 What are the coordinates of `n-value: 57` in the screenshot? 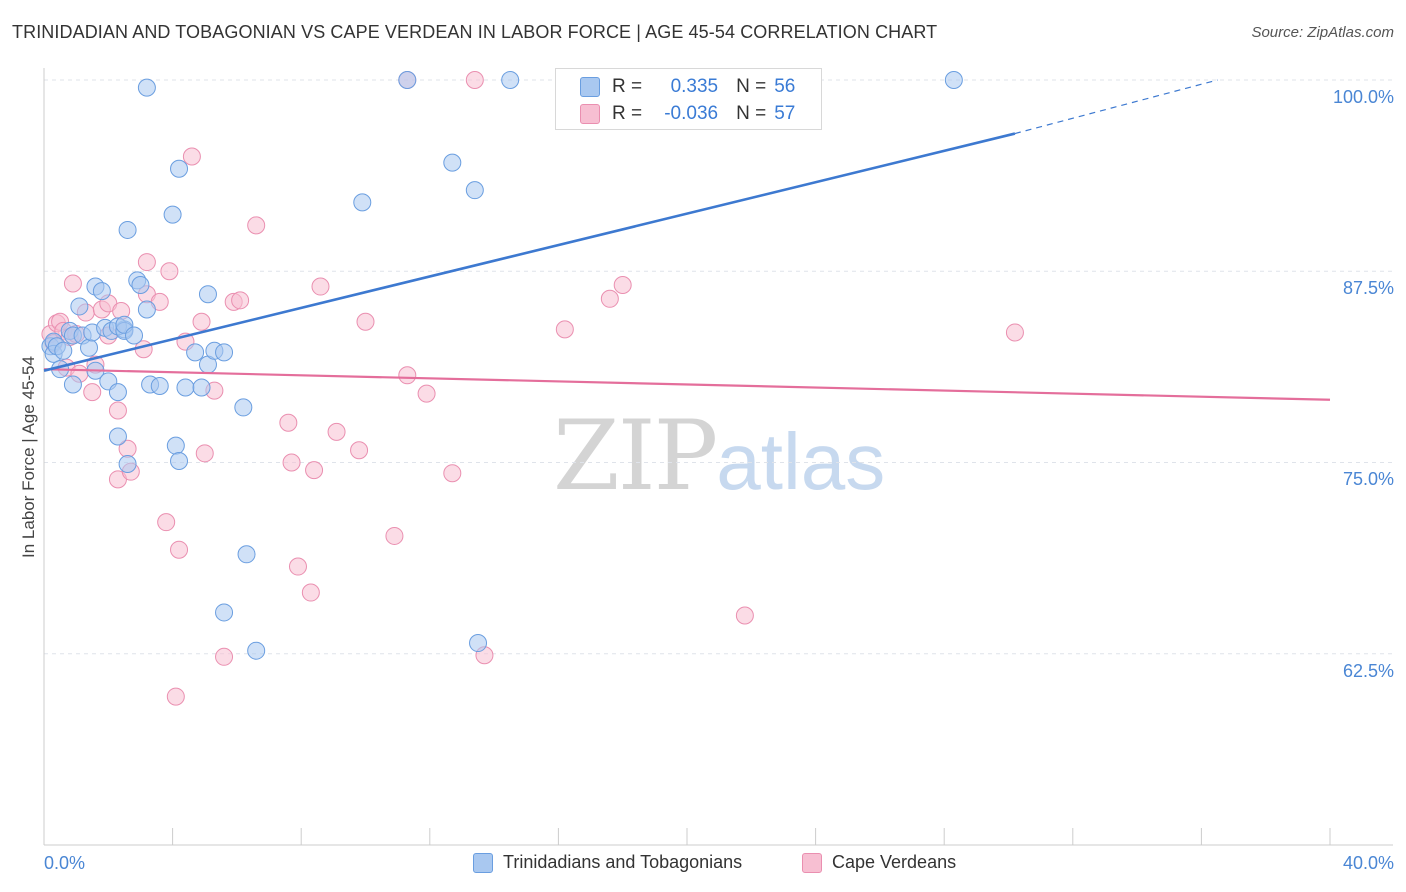 It's located at (785, 113).